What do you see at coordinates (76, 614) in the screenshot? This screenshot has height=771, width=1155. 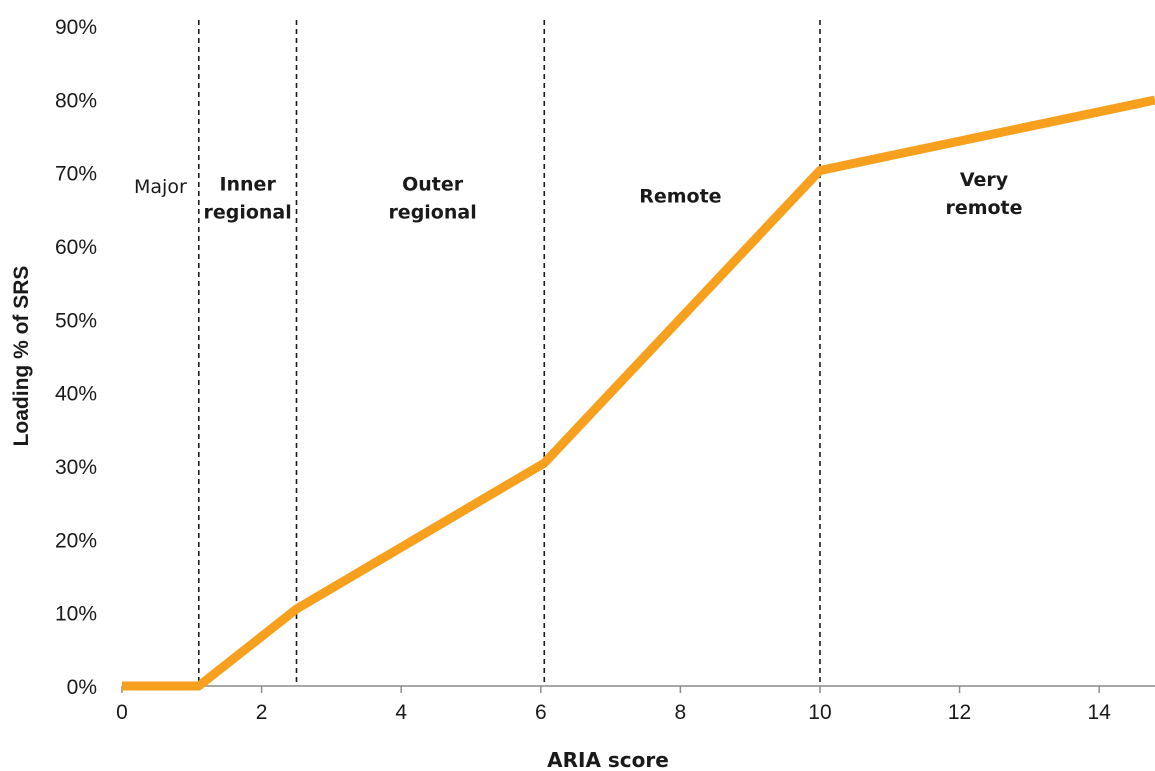 I see `y-tick-label: 10%` at bounding box center [76, 614].